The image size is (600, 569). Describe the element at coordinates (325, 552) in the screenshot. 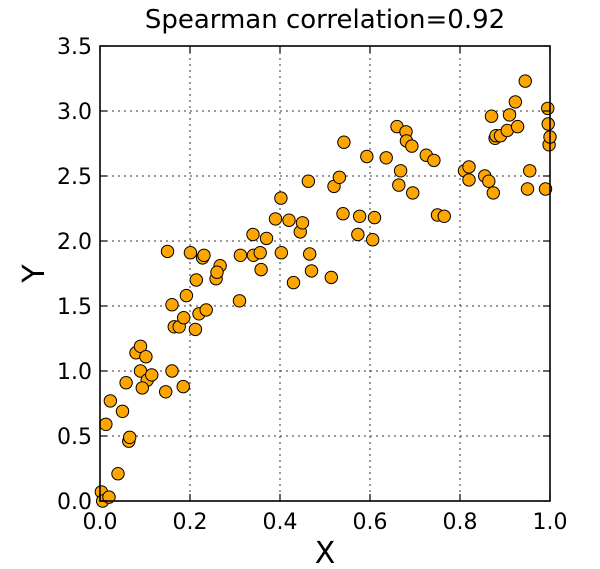

I see `x-axis-label: X` at that location.